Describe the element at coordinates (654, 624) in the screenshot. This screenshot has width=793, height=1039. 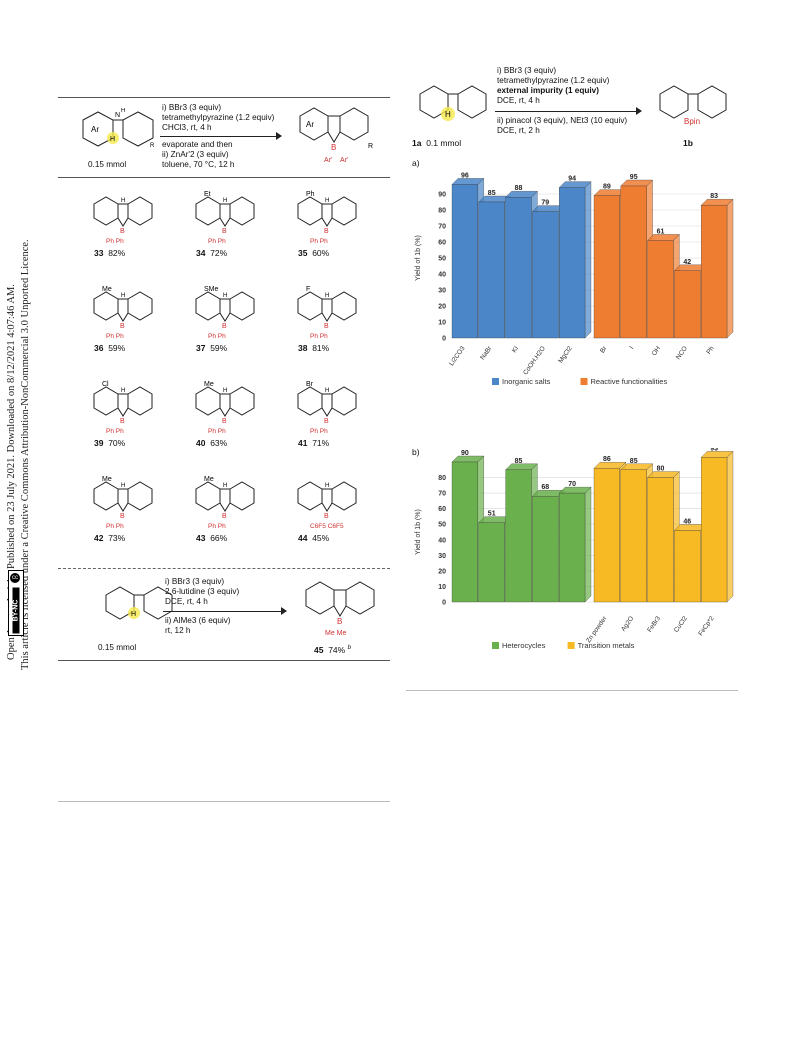
I see `category-label: FeBr3` at that location.